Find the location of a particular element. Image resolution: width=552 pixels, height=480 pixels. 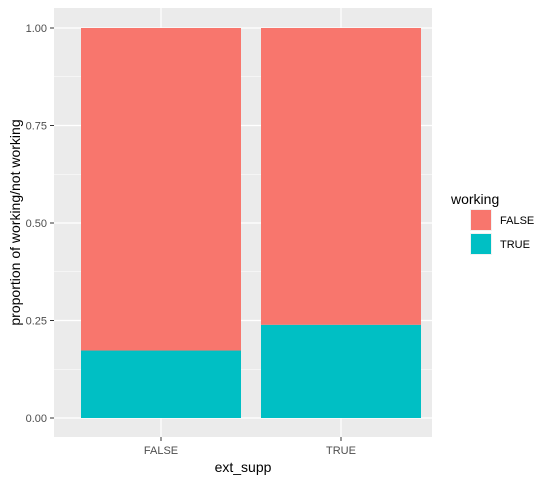

legend-swatch-false is located at coordinates (481, 220).